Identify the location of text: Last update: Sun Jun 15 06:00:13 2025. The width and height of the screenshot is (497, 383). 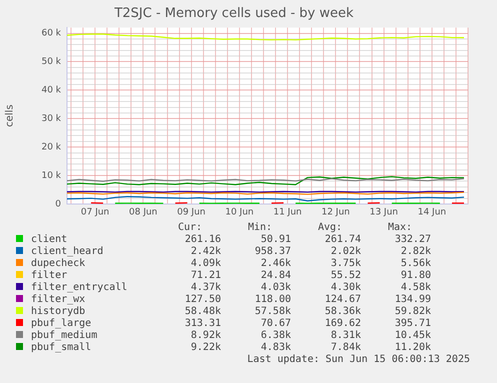
(358, 360).